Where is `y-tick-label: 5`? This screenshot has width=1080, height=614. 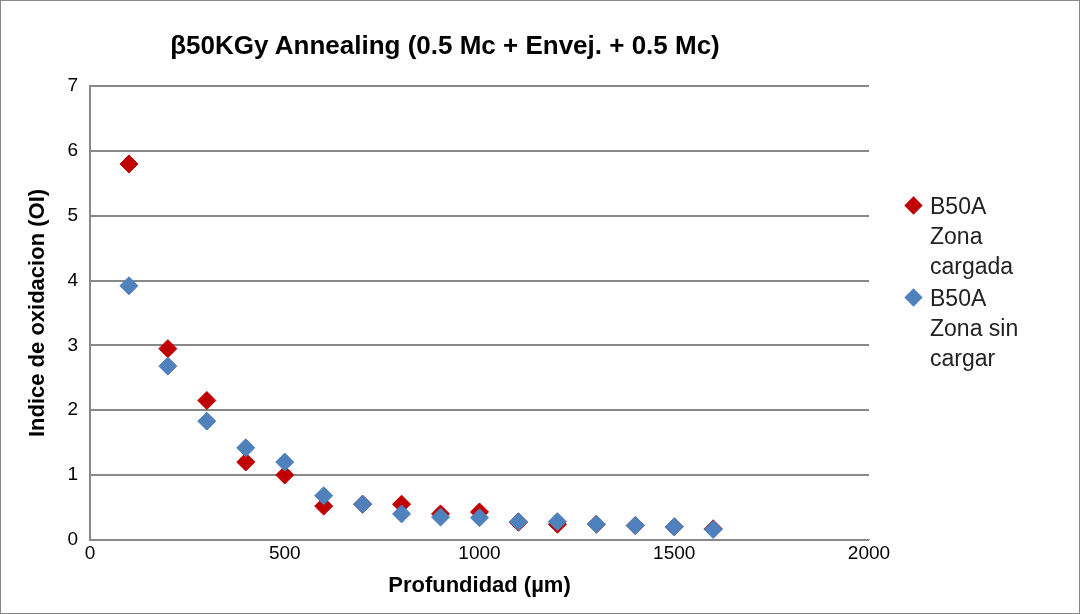 y-tick-label: 5 is located at coordinates (72, 215).